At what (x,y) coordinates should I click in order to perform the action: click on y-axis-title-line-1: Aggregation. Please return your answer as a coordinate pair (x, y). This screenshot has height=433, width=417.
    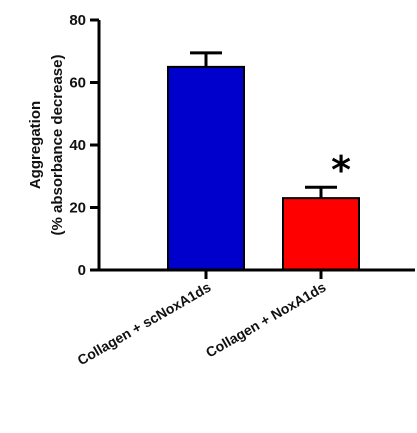
    Looking at the image, I should click on (35, 145).